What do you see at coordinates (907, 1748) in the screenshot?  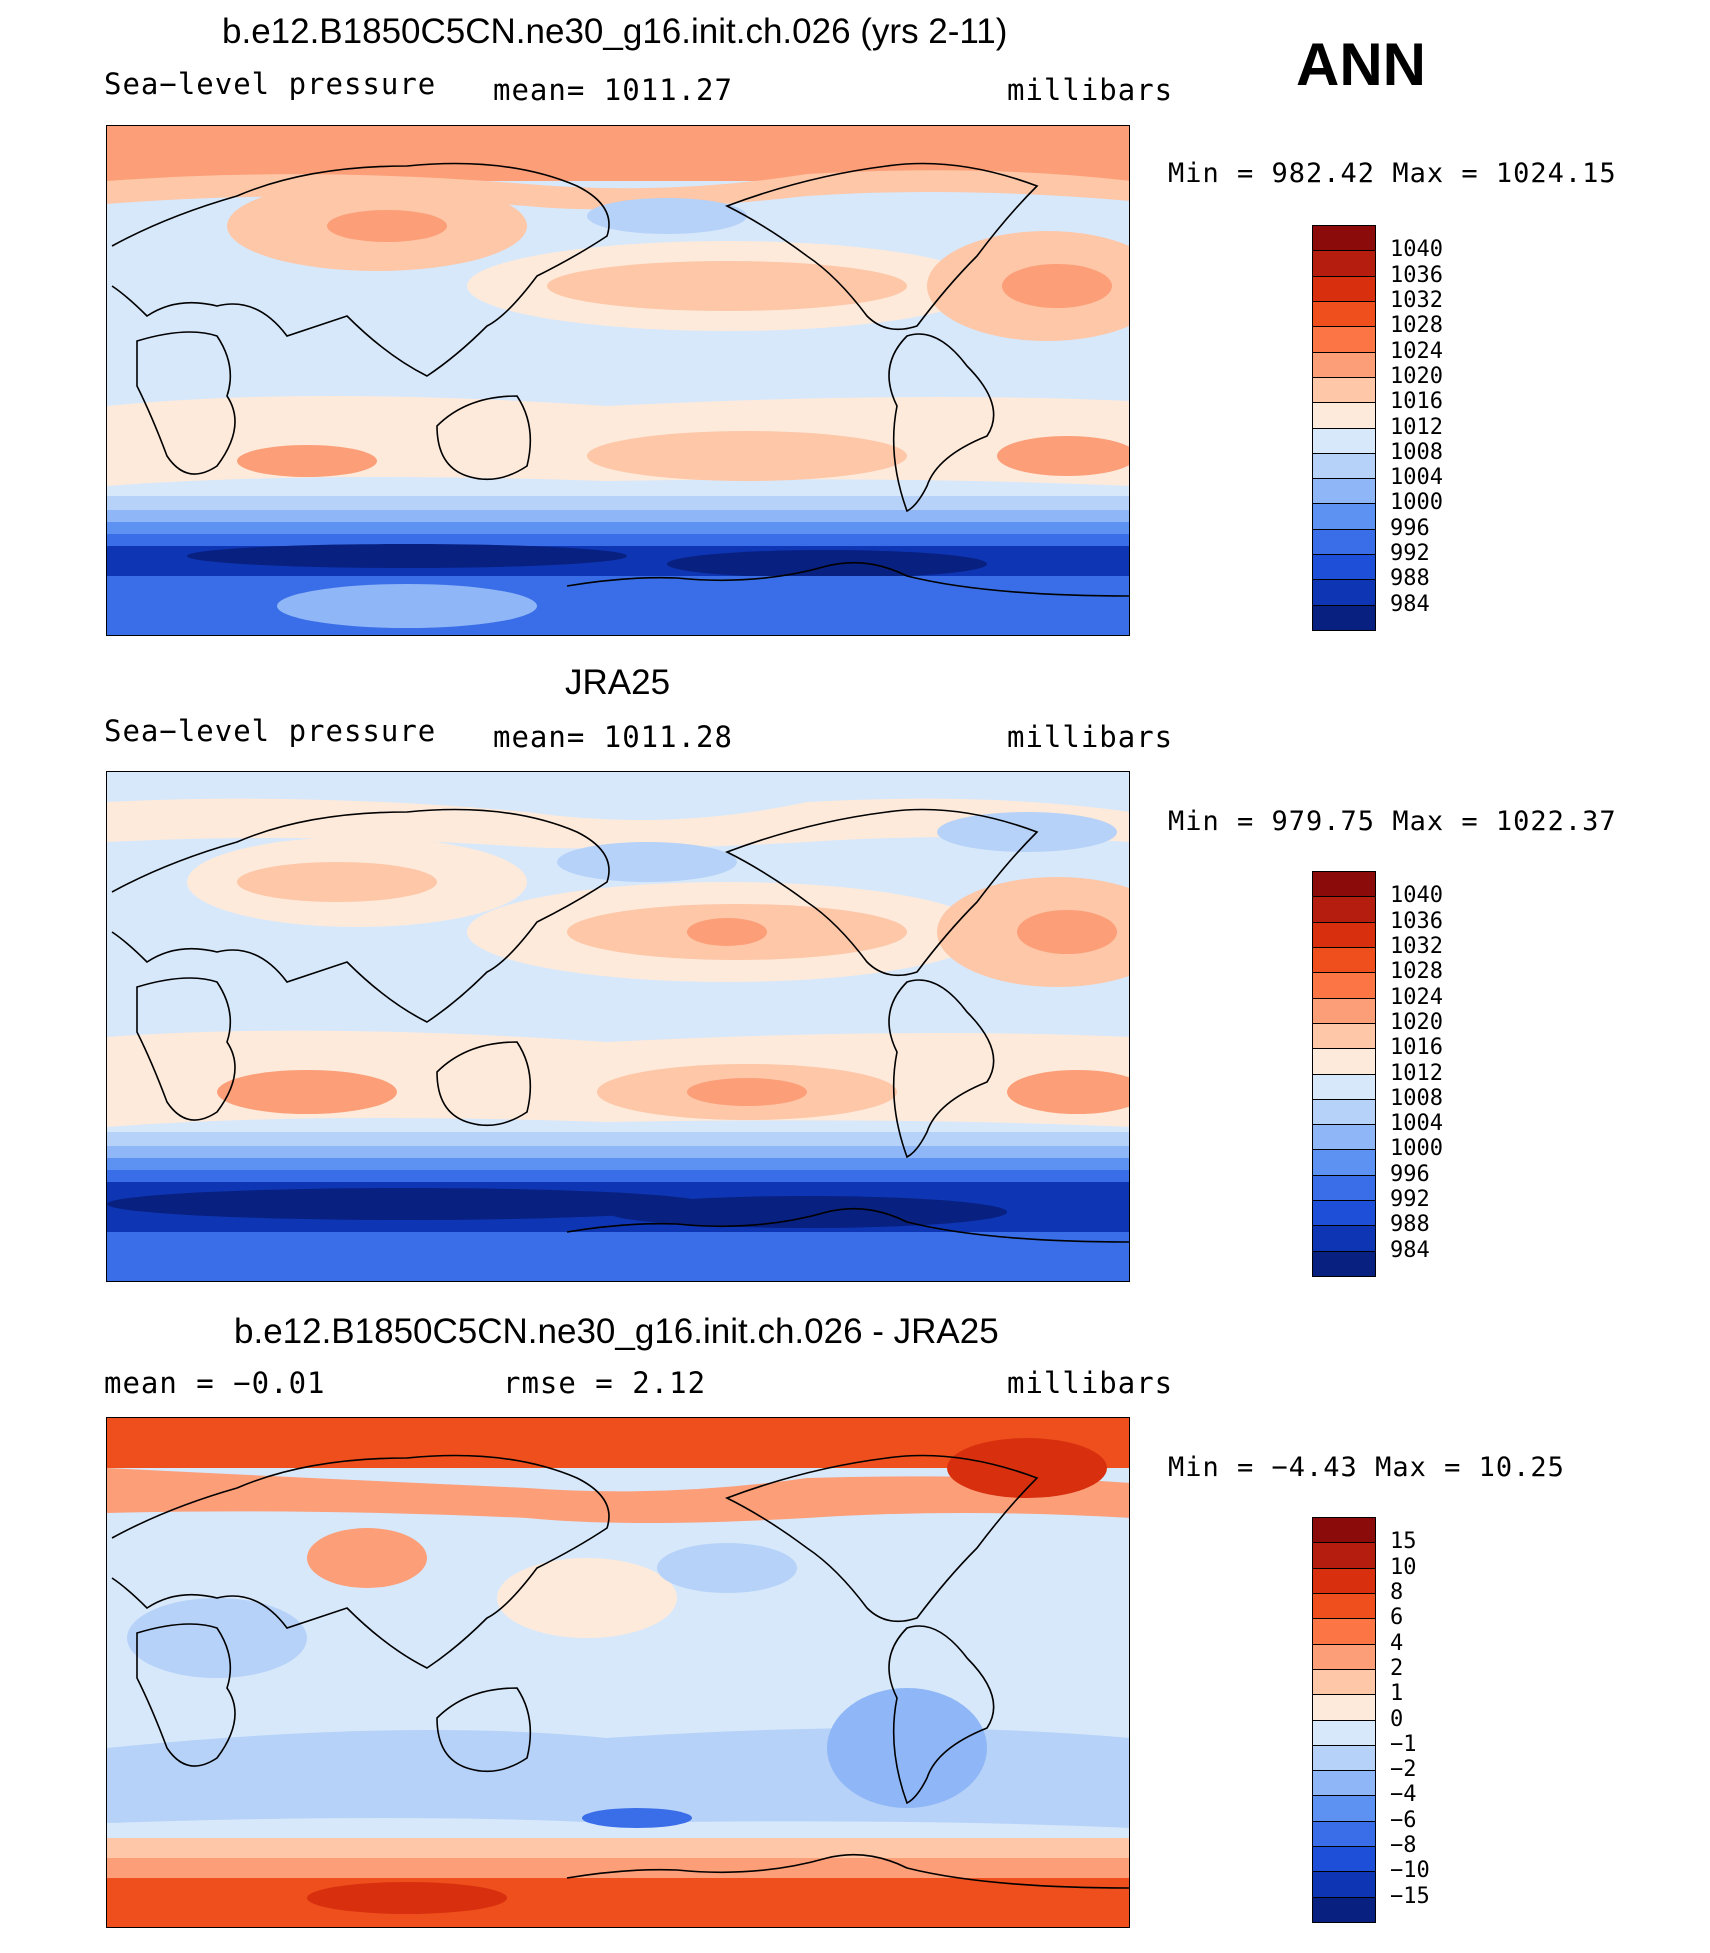 I see `panel-3-samerica-neg` at bounding box center [907, 1748].